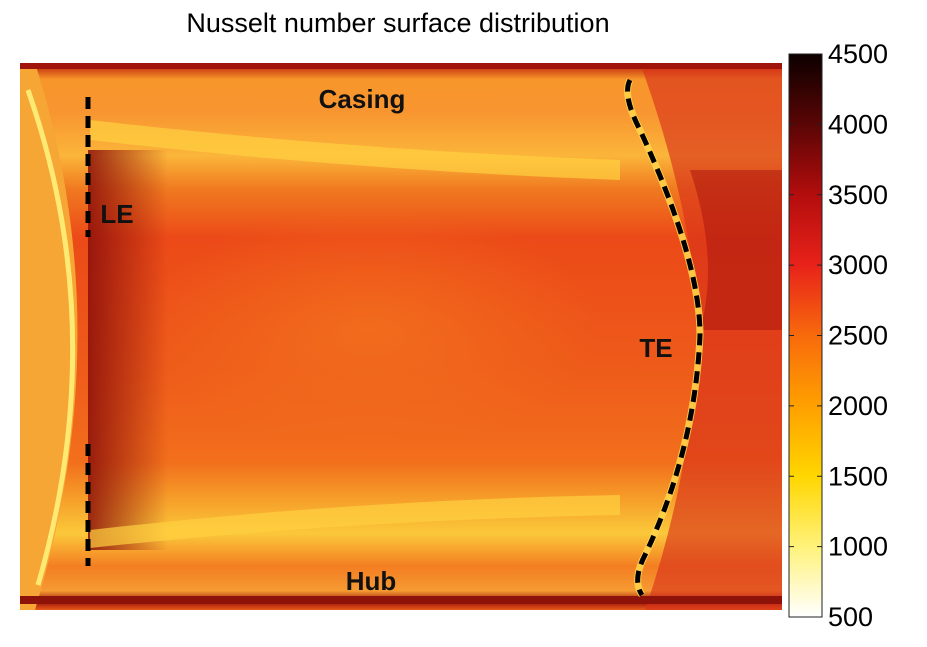 This screenshot has height=647, width=927. Describe the element at coordinates (128, 350) in the screenshot. I see `le-dark-streak` at that location.